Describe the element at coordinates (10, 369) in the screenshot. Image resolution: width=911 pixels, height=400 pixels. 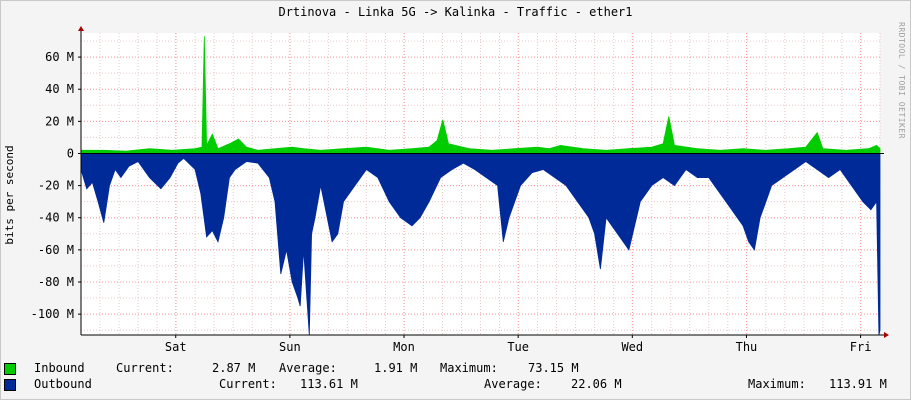
I see `inbound-swatch` at that location.